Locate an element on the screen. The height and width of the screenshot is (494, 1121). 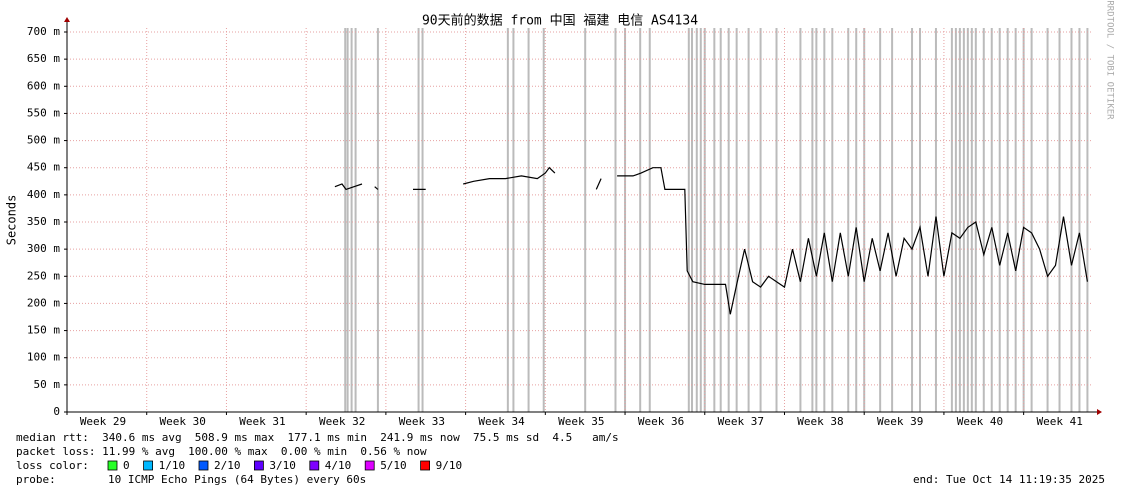
x-tick-label: Week 33 is located at coordinates (422, 421).